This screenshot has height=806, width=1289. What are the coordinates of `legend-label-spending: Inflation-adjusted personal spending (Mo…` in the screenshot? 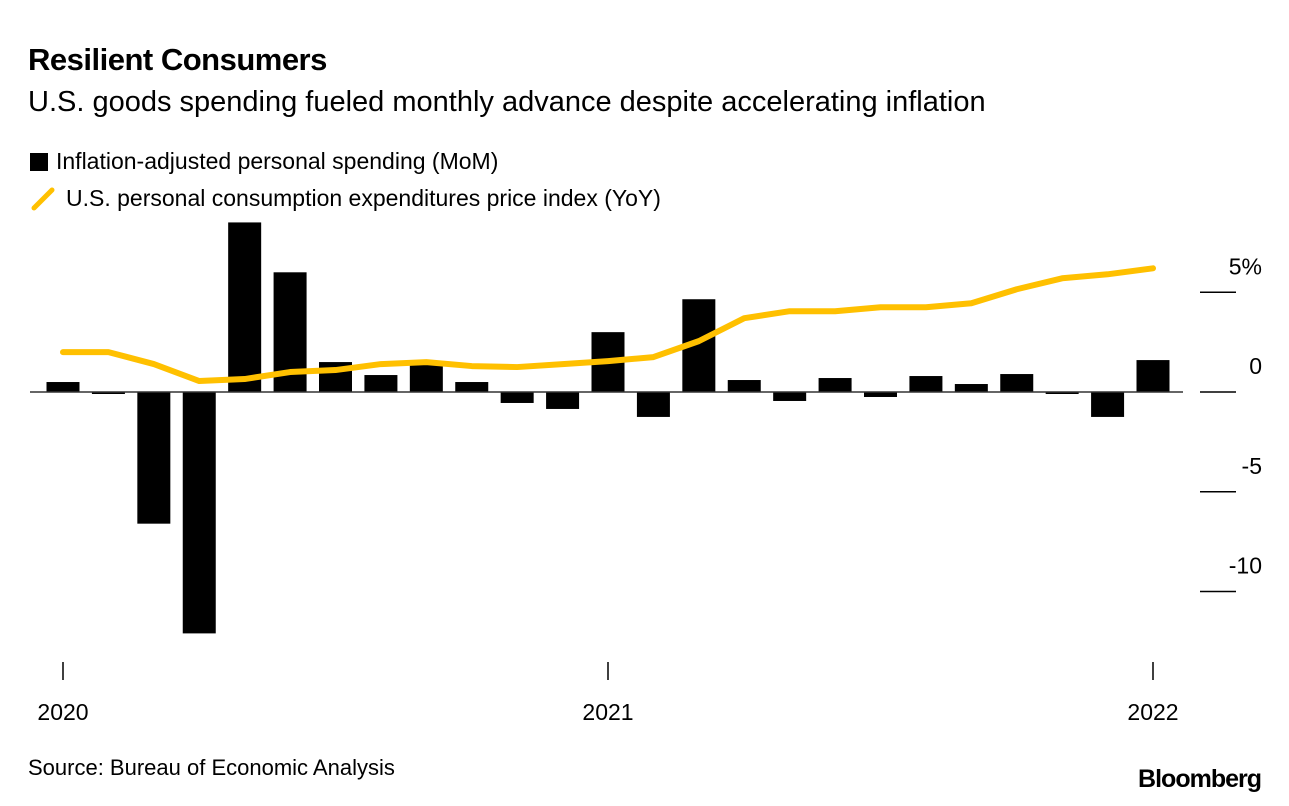 It's located at (277, 161).